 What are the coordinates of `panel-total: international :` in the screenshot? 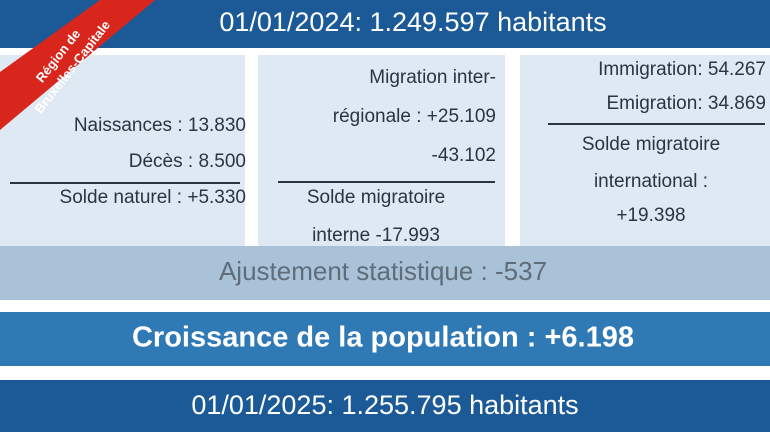 It's located at (651, 181).